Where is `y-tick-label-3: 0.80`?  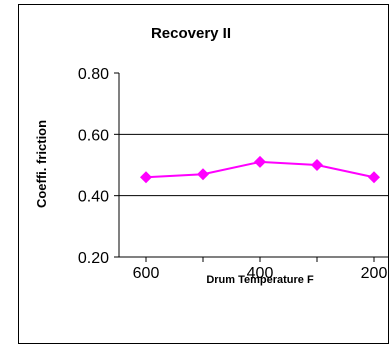 y-tick-label-3: 0.80 is located at coordinates (93, 74).